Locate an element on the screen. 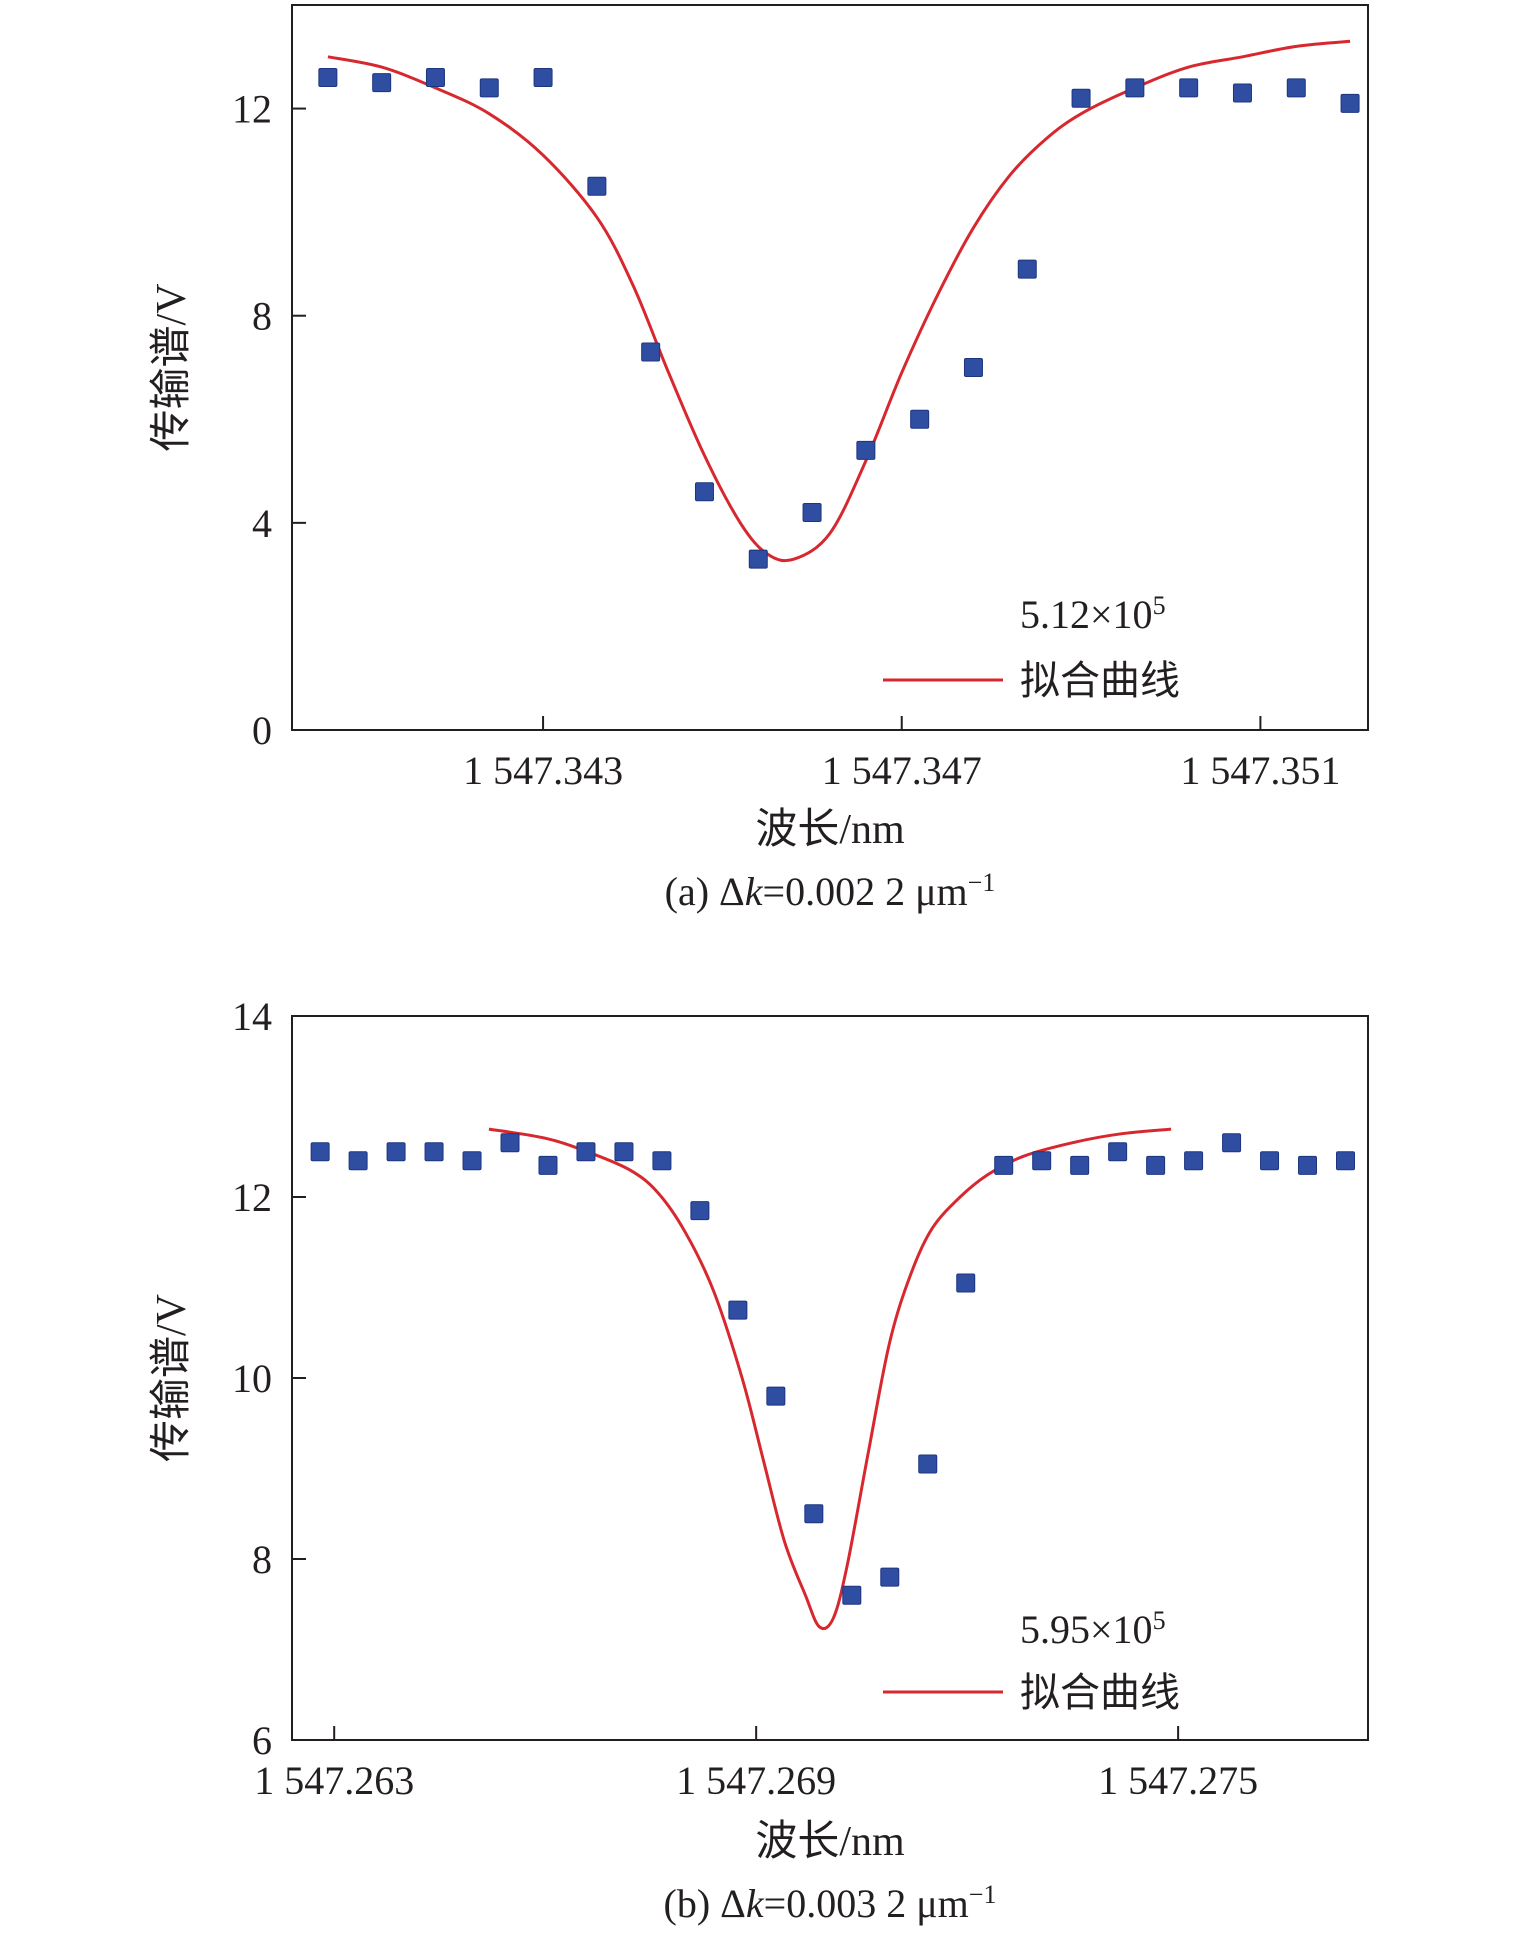  legend-label-data: 5.95×10⁵ is located at coordinates (1093, 1629).